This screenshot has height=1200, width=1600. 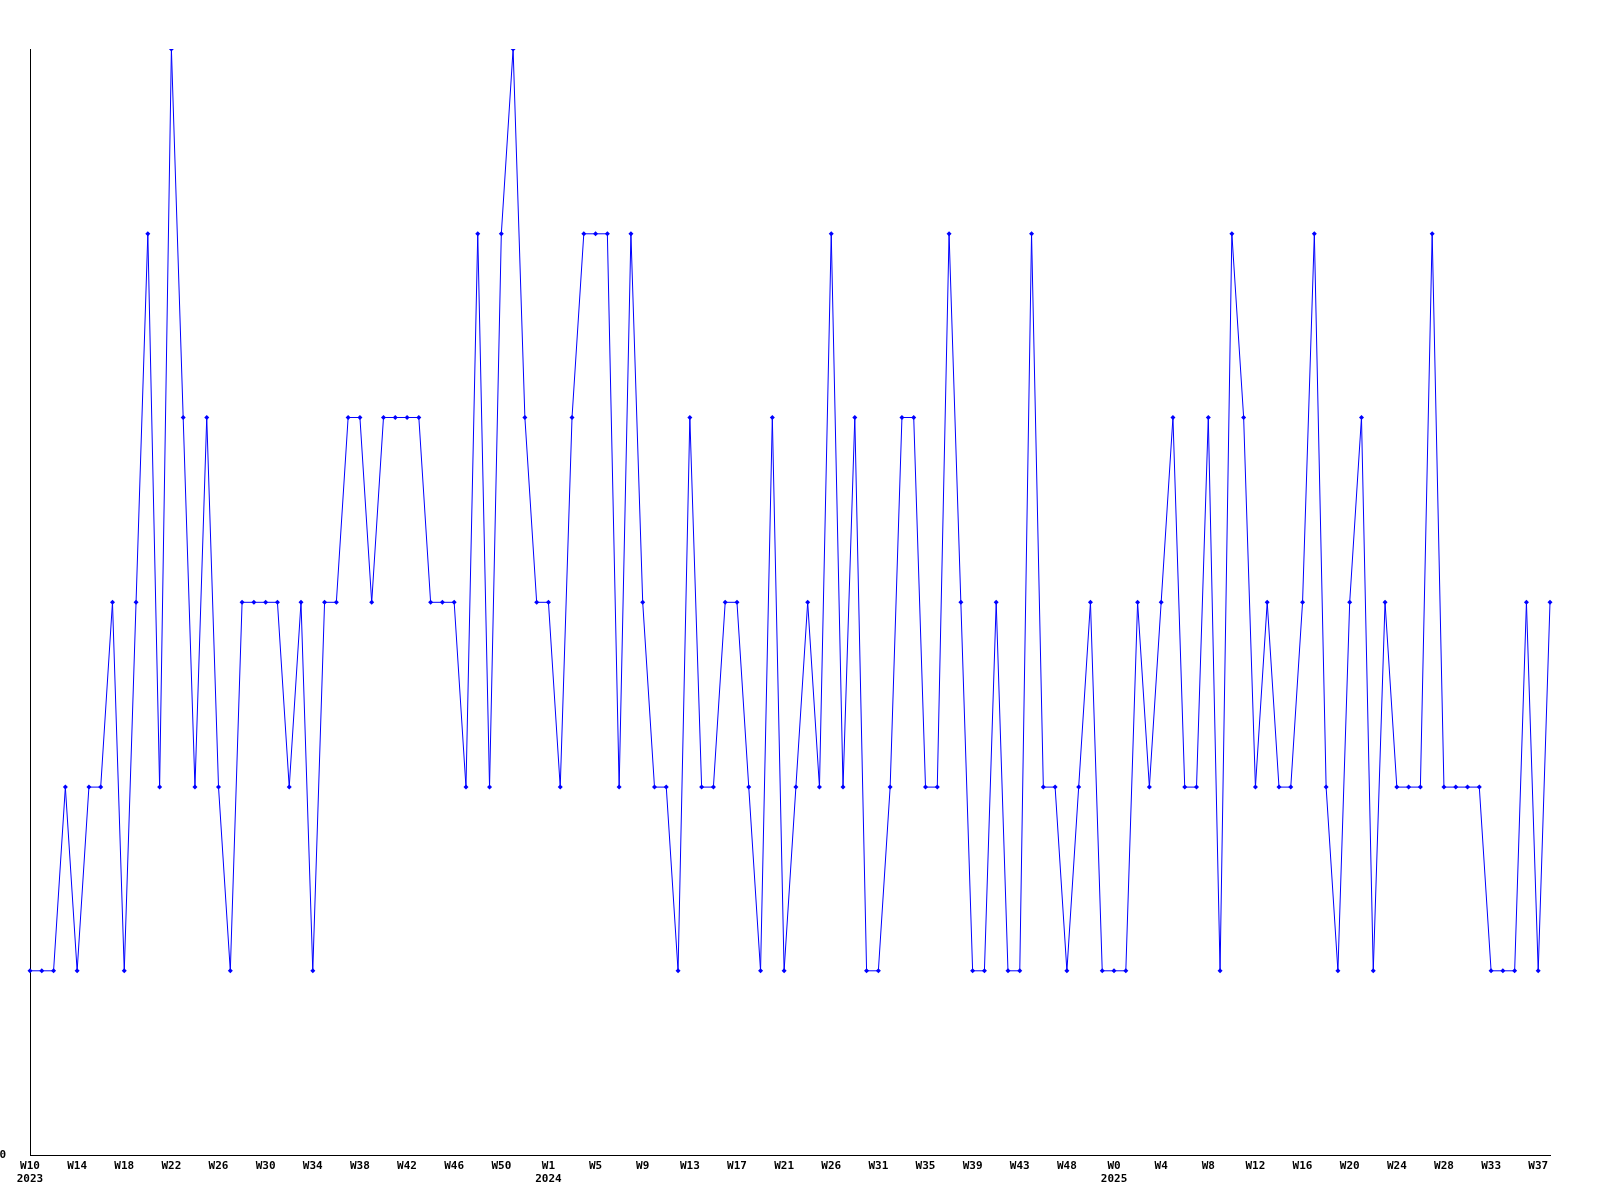 I want to click on x-tick-label: W35, so click(x=925, y=1166).